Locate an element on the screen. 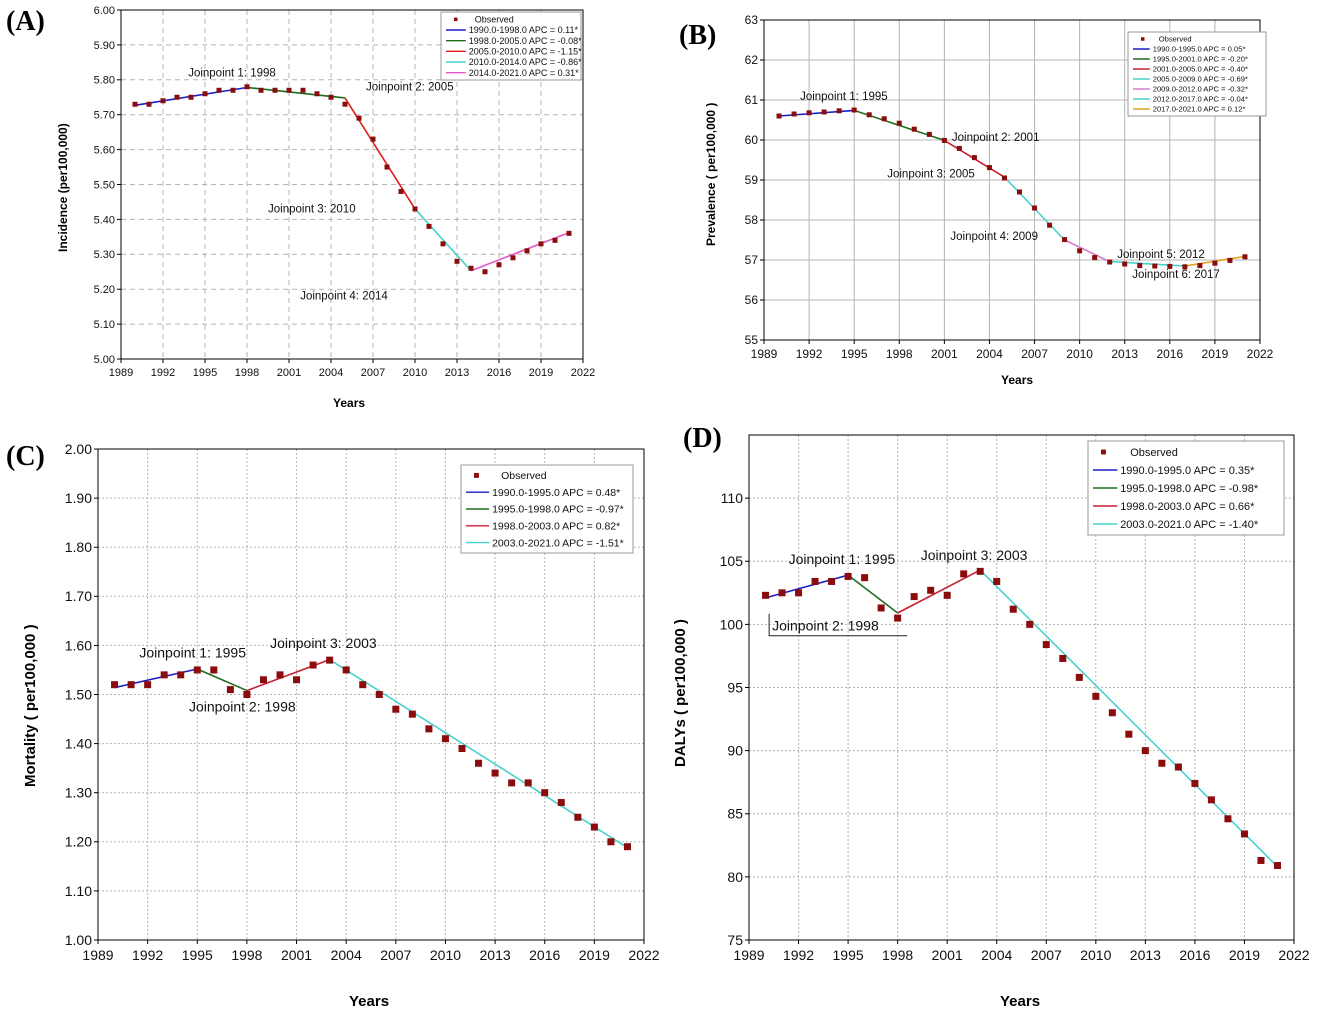 Image resolution: width=1325 pixels, height=1020 pixels. legend-entry: 2003.0-2021.0 APC = -1.40* is located at coordinates (1189, 525).